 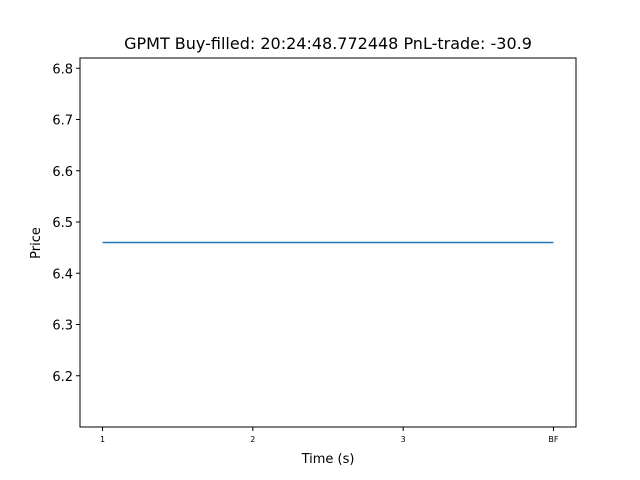 What do you see at coordinates (62, 121) in the screenshot?
I see `y-tick-label: 6.7` at bounding box center [62, 121].